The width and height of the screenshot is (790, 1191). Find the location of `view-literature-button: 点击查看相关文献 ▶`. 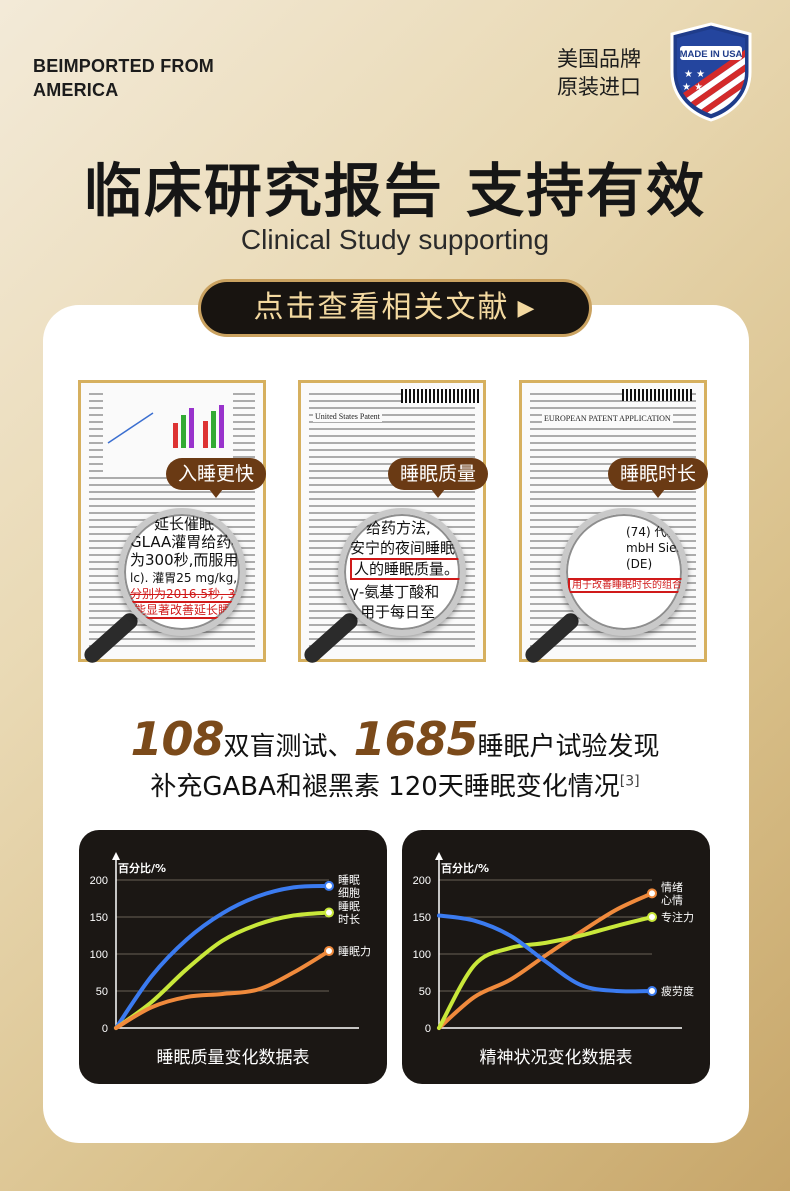

view-literature-button: 点击查看相关文献 ▶ is located at coordinates (395, 308).